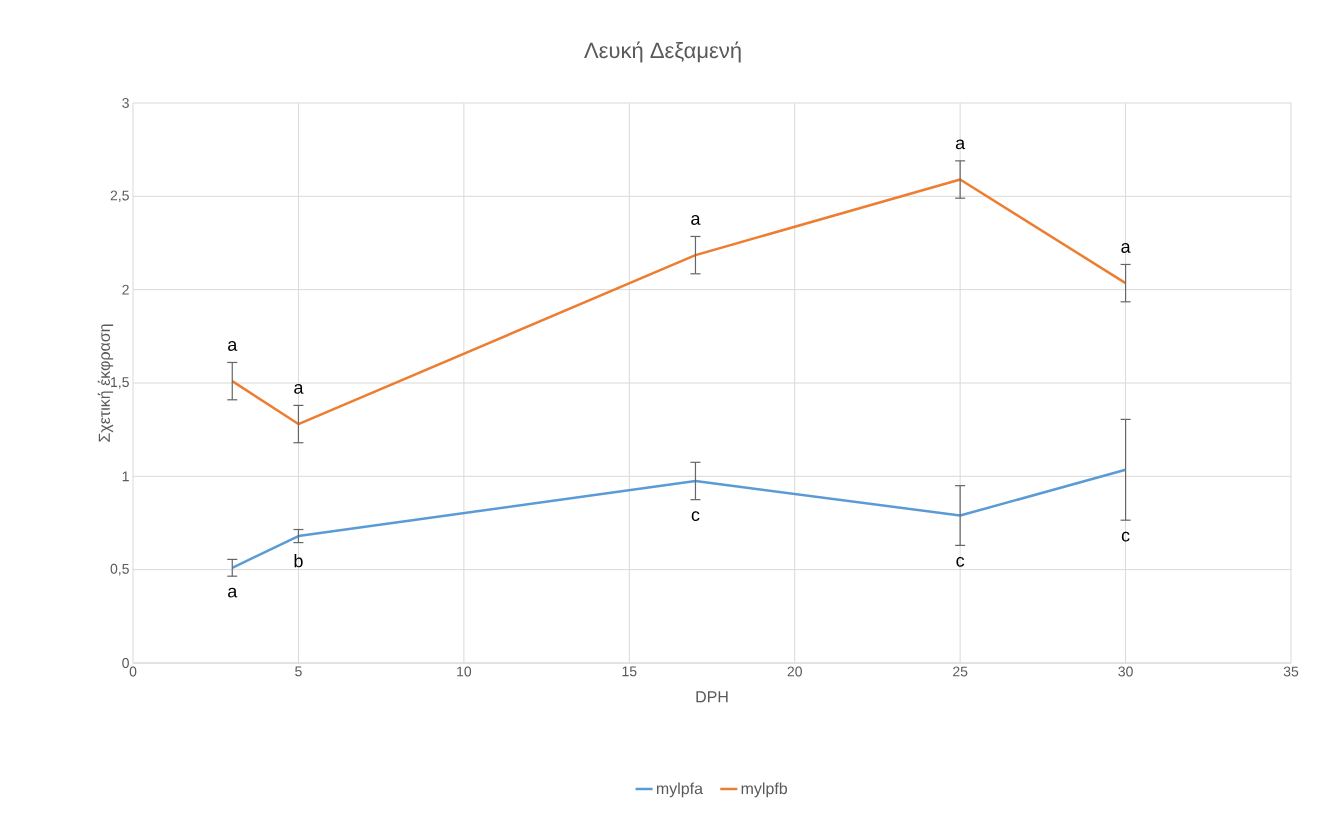 Image resolution: width=1327 pixels, height=832 pixels. What do you see at coordinates (464, 671) in the screenshot?
I see `x-tick-label: 10` at bounding box center [464, 671].